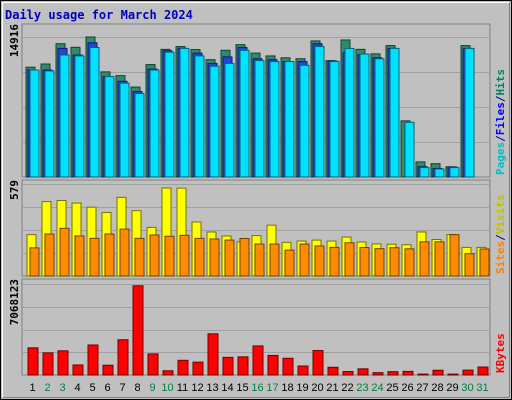  What do you see at coordinates (137, 388) in the screenshot?
I see `day-label: 8` at bounding box center [137, 388].